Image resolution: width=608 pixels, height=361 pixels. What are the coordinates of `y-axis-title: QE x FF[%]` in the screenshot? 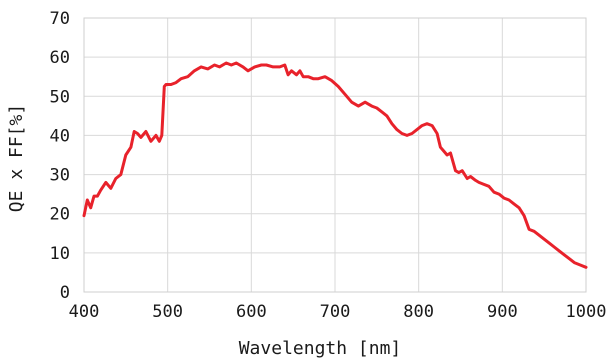 It's located at (16, 158).